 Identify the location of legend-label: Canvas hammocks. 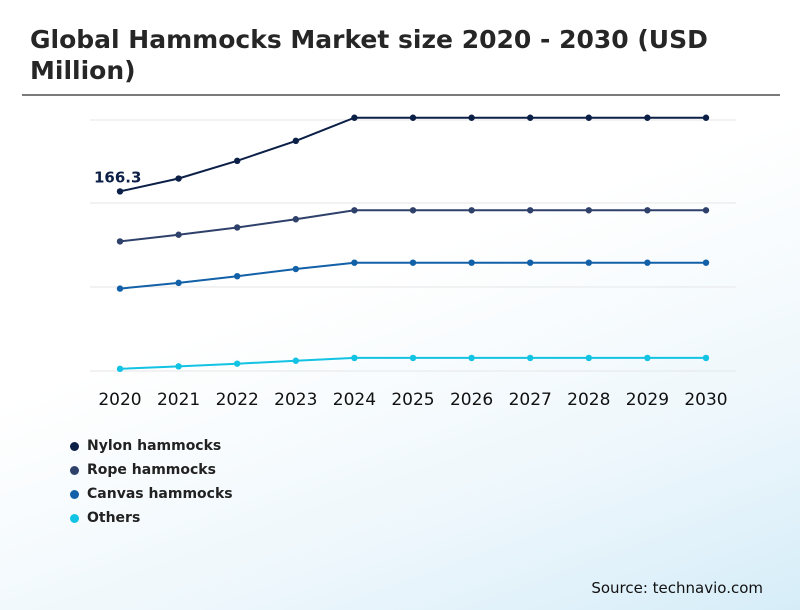
(160, 494).